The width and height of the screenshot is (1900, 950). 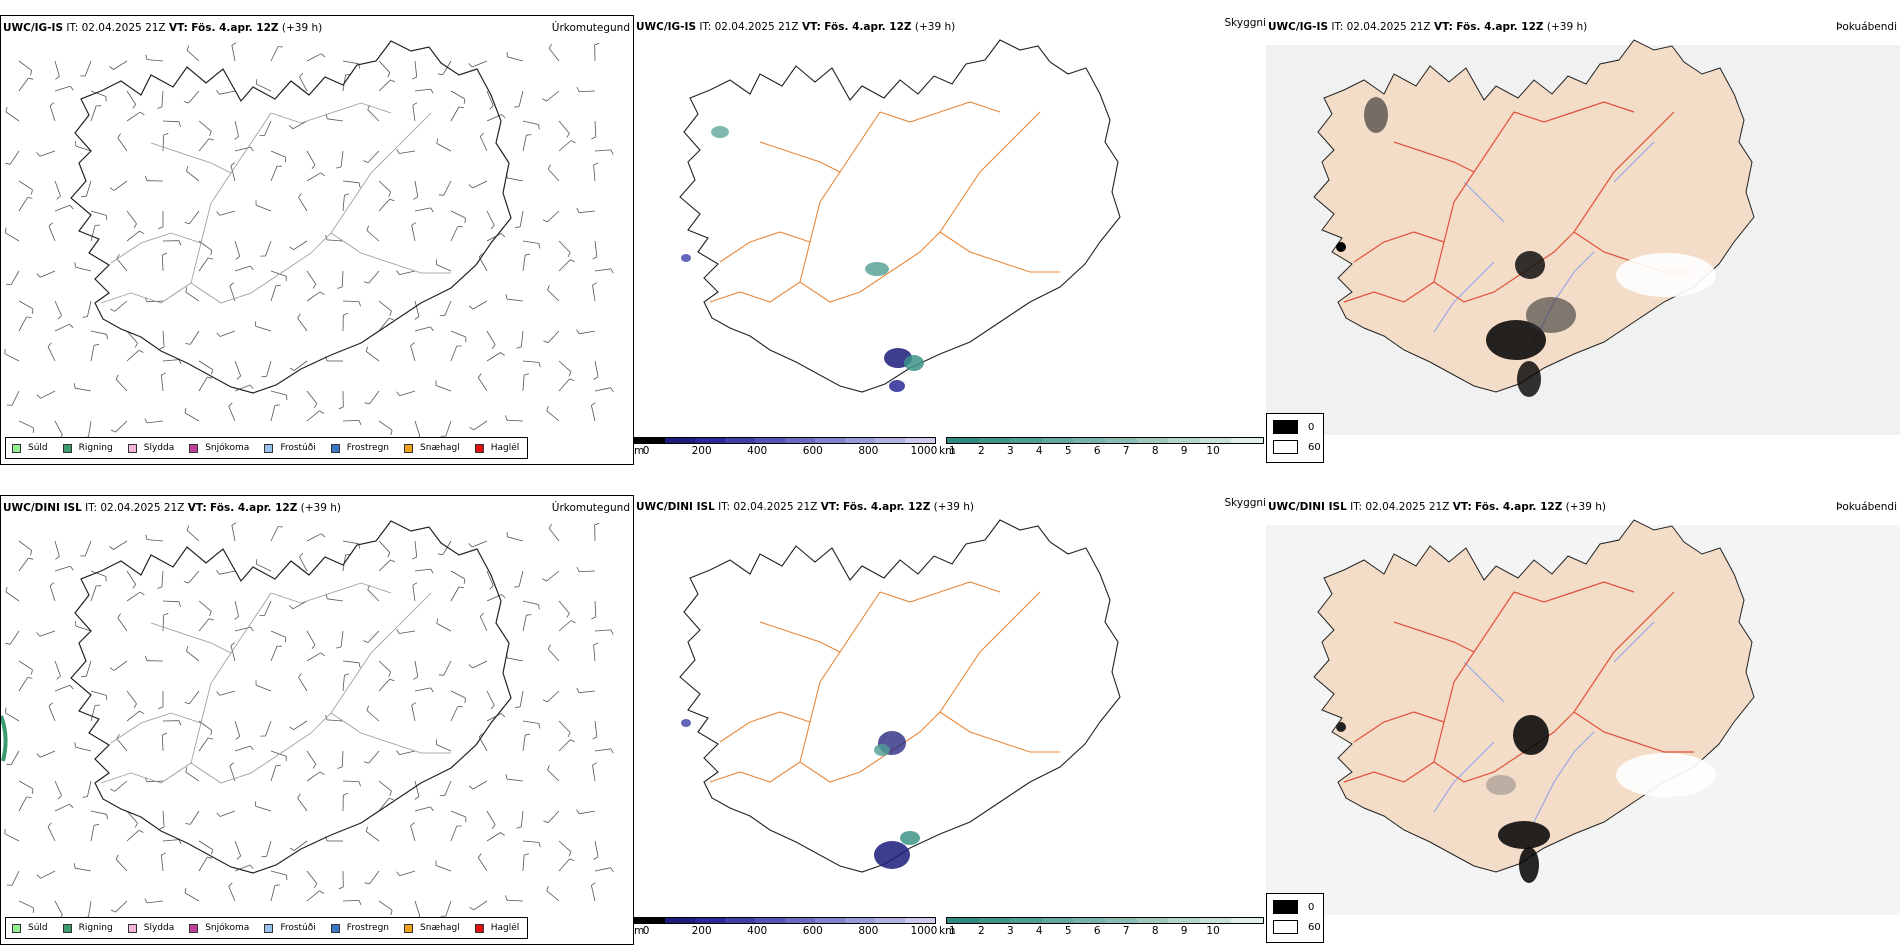 What do you see at coordinates (440, 928) in the screenshot?
I see `legend-label: Snæhagl` at bounding box center [440, 928].